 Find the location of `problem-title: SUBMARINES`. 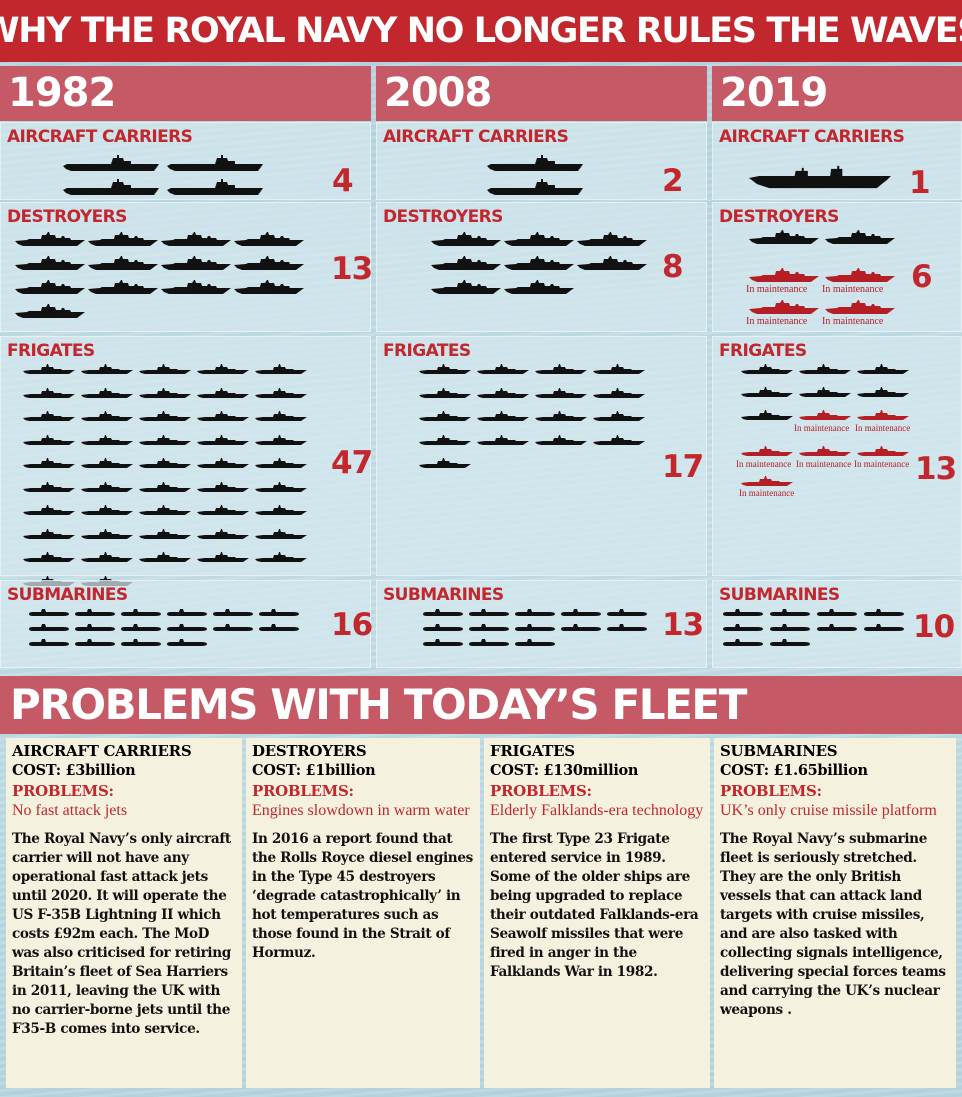

problem-title: SUBMARINES is located at coordinates (779, 751).